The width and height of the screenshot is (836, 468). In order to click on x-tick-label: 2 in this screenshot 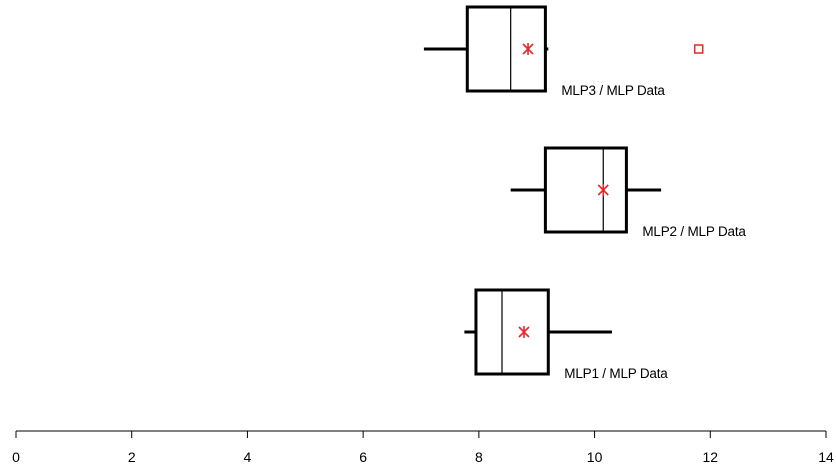, I will do `click(132, 457)`.